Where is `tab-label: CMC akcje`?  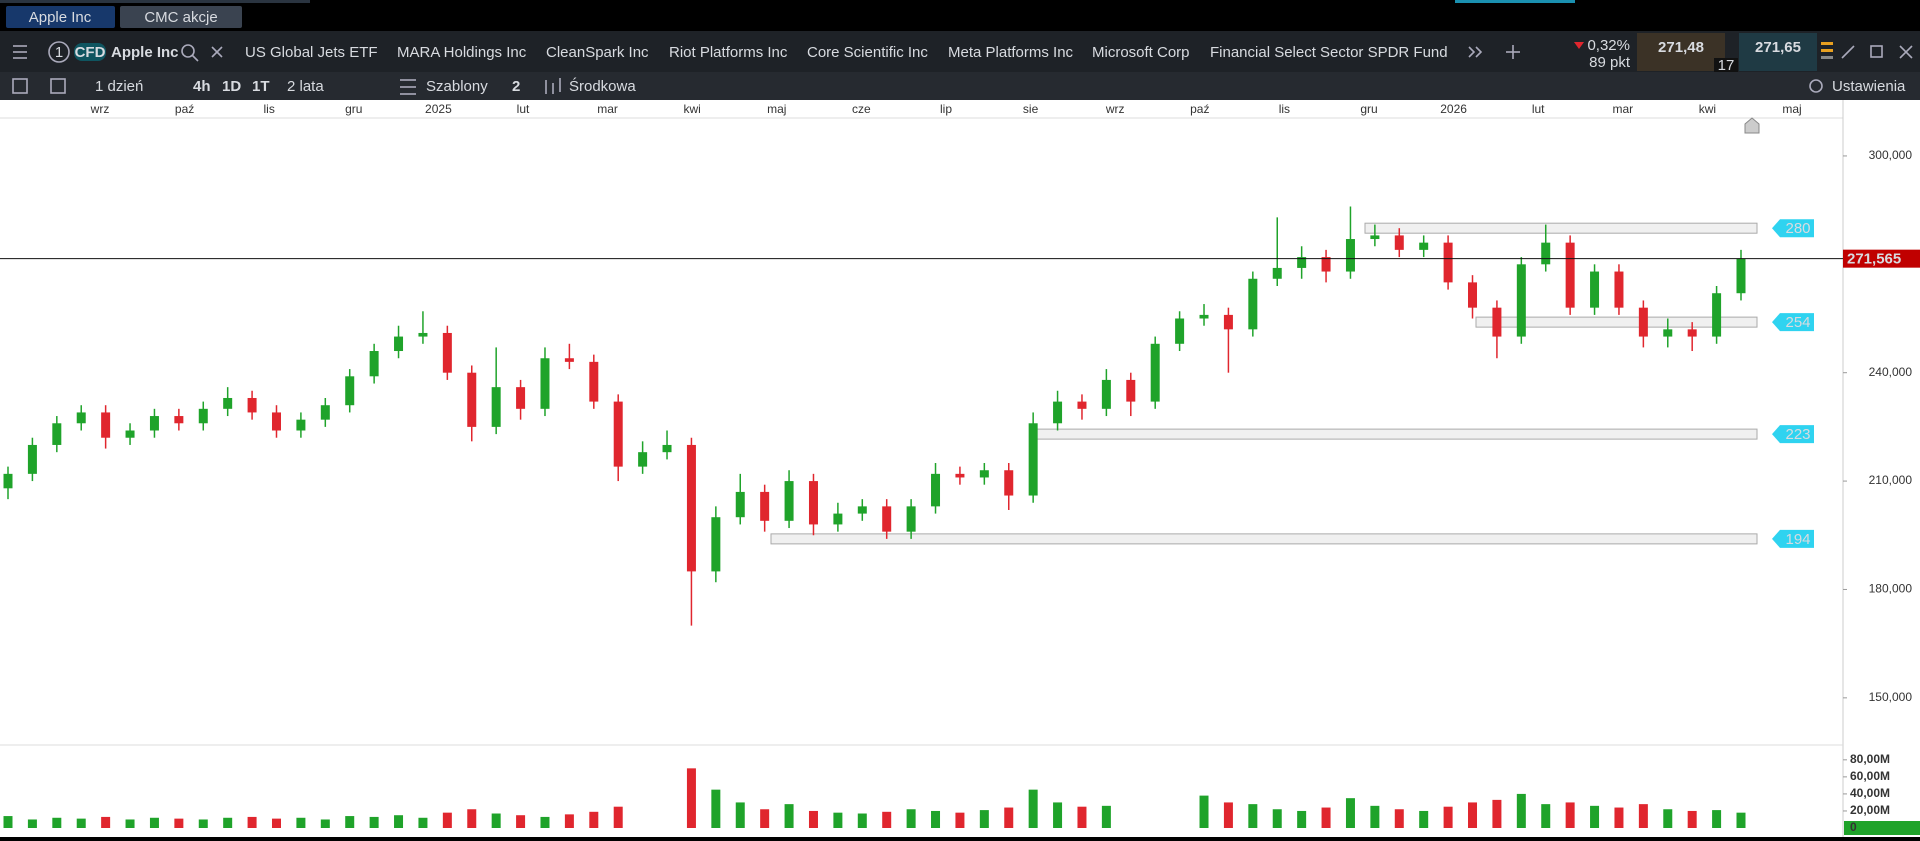
tab-label: CMC akcje is located at coordinates (180, 17).